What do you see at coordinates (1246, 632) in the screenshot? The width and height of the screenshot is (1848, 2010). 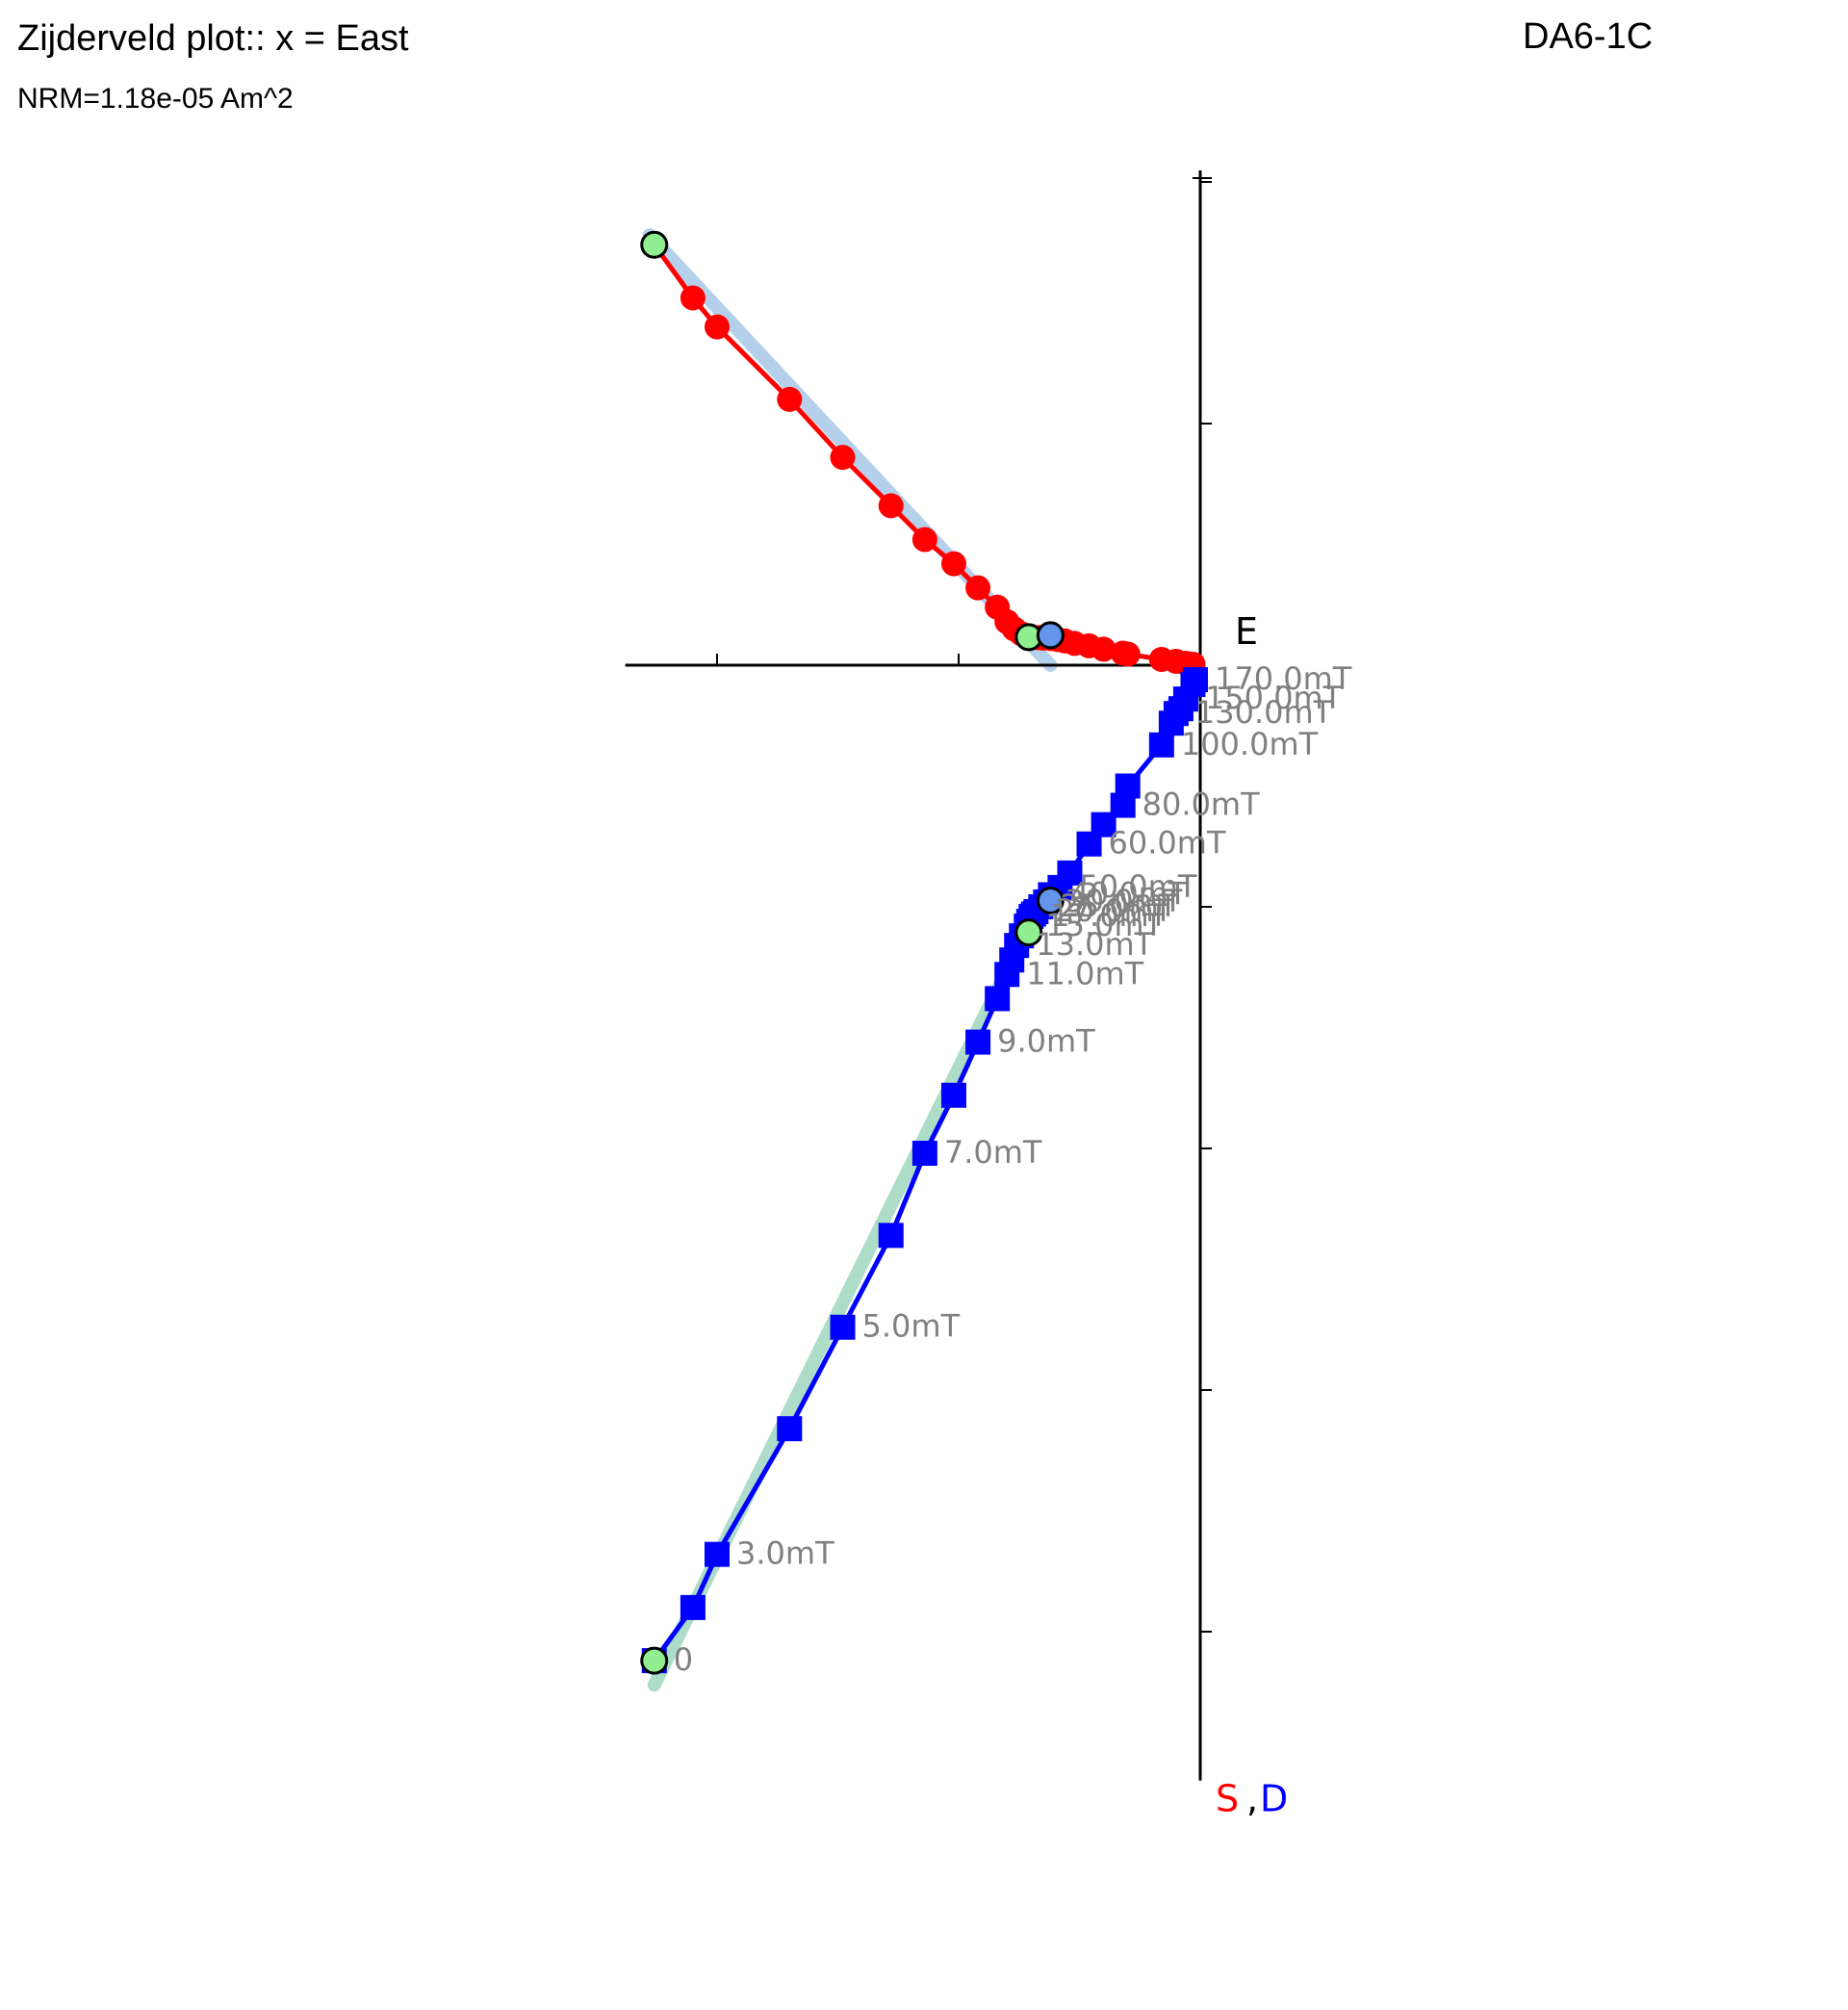 I see `x-axis-label: E` at bounding box center [1246, 632].